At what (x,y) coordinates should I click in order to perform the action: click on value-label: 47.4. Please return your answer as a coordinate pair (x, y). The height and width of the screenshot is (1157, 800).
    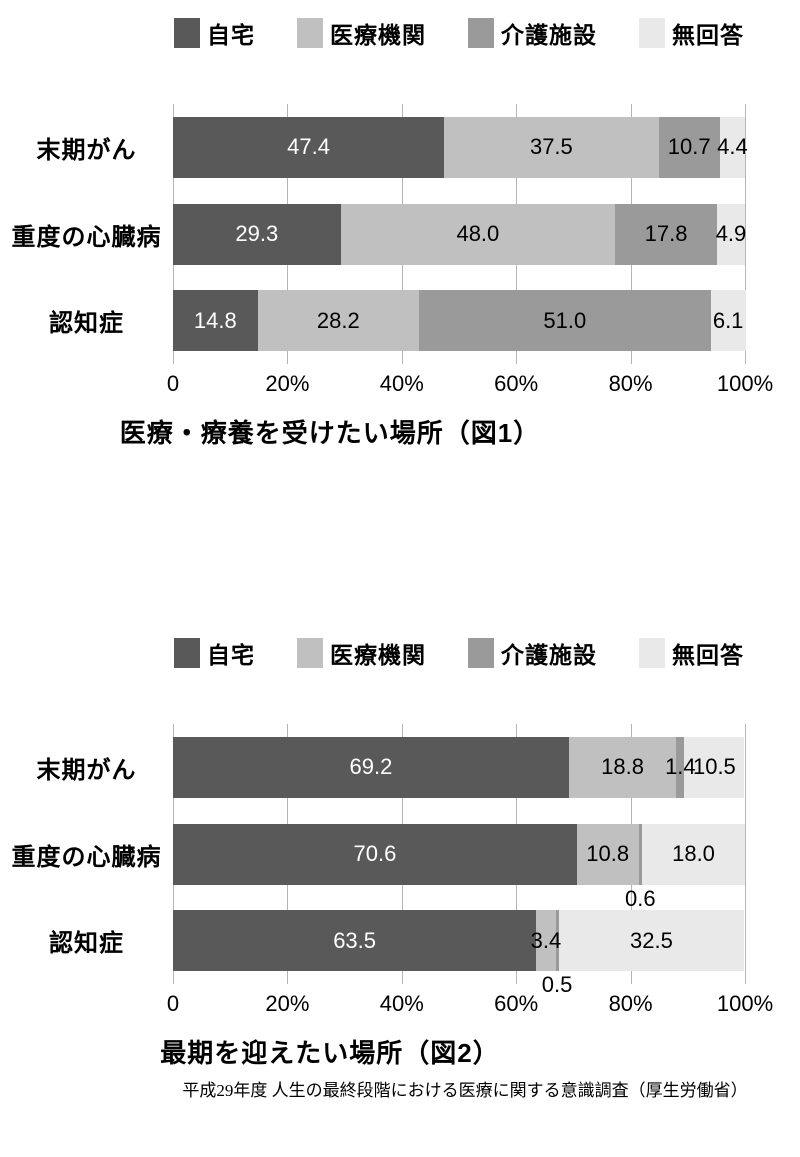
    Looking at the image, I should click on (308, 147).